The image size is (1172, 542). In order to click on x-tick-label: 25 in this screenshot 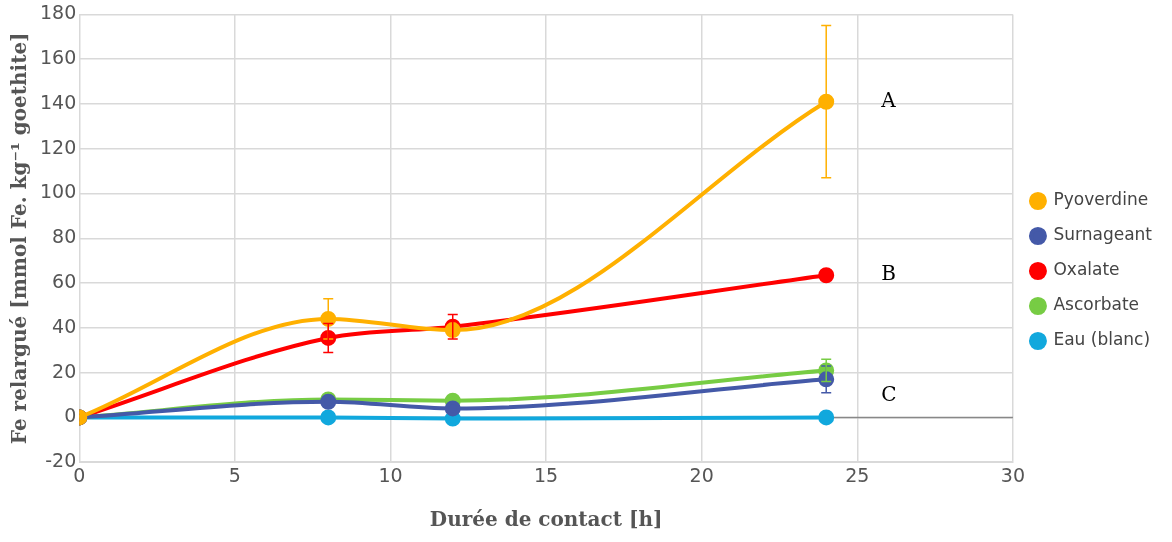, I will do `click(857, 474)`.